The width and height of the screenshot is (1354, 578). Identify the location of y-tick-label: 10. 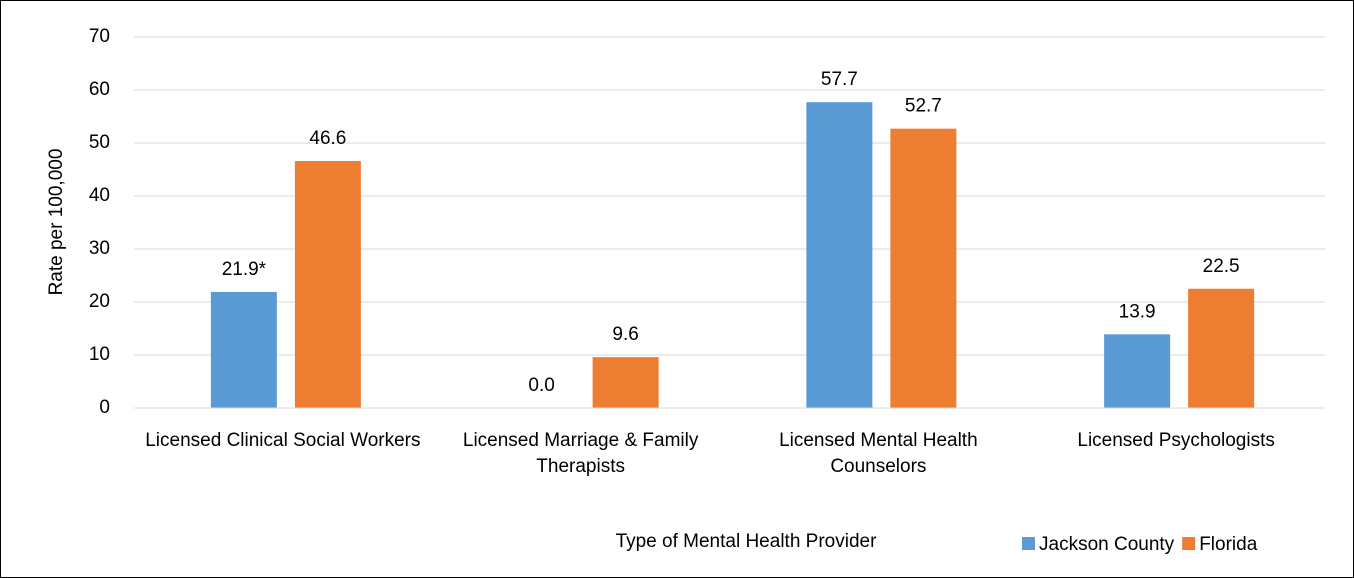
(99, 354).